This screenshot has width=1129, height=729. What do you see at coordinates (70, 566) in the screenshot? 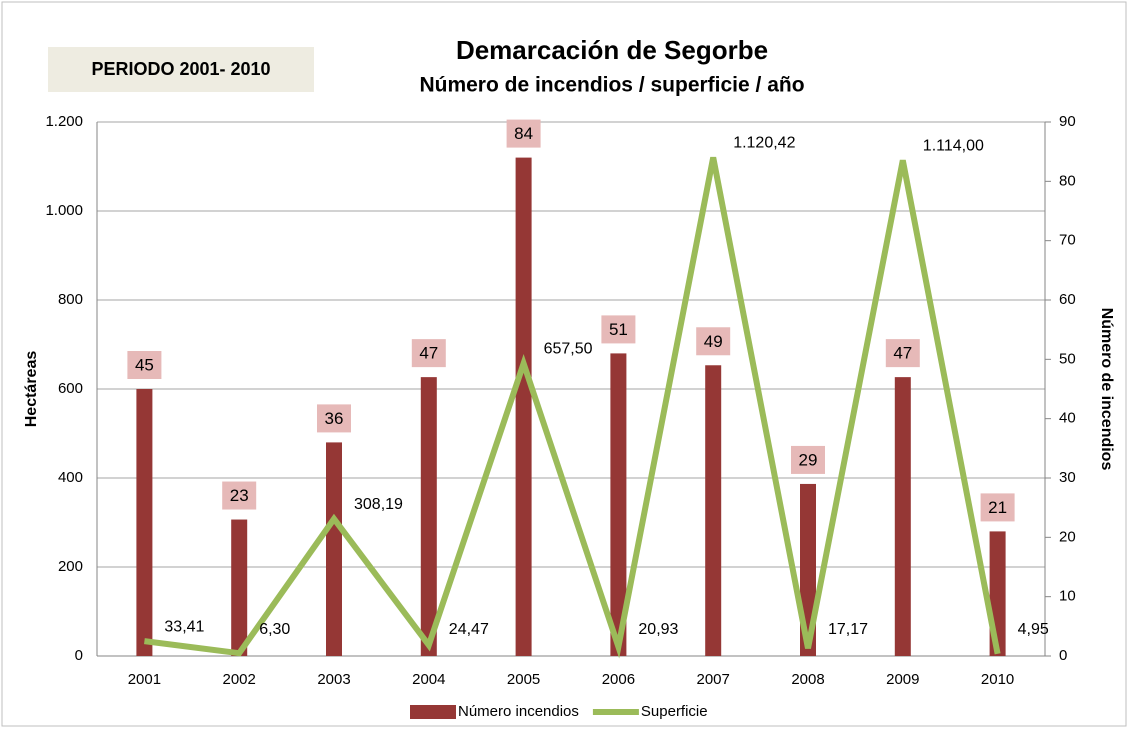
I see `y-tick-label: 200` at bounding box center [70, 566].